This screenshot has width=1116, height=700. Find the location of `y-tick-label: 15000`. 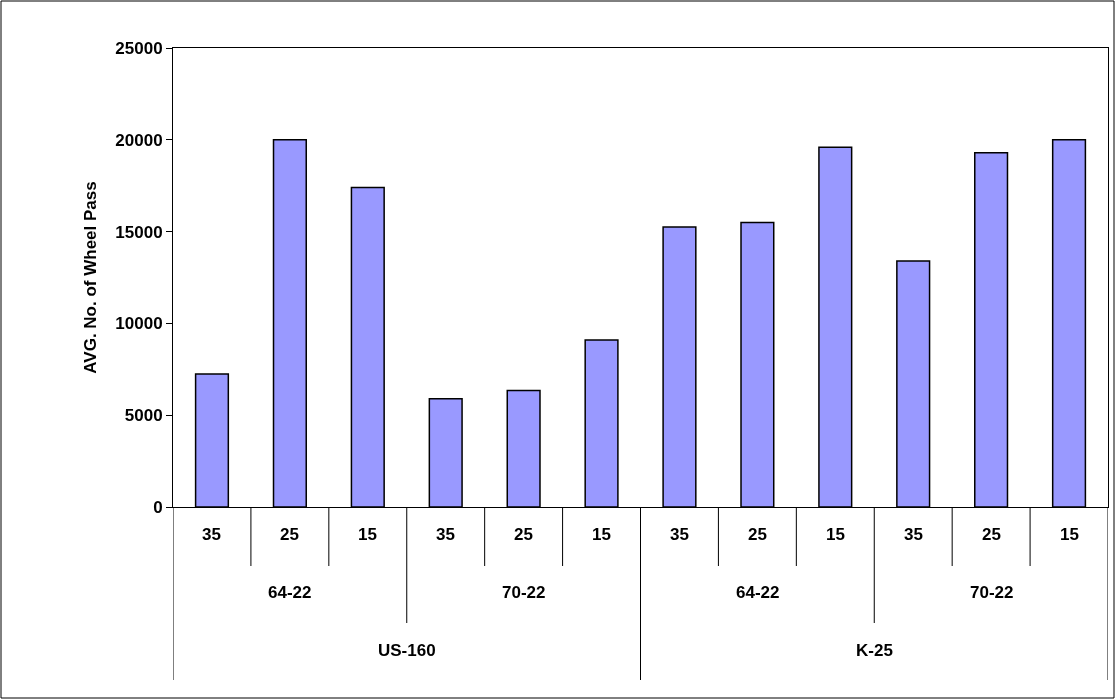

y-tick-label: 15000 is located at coordinates (139, 232).